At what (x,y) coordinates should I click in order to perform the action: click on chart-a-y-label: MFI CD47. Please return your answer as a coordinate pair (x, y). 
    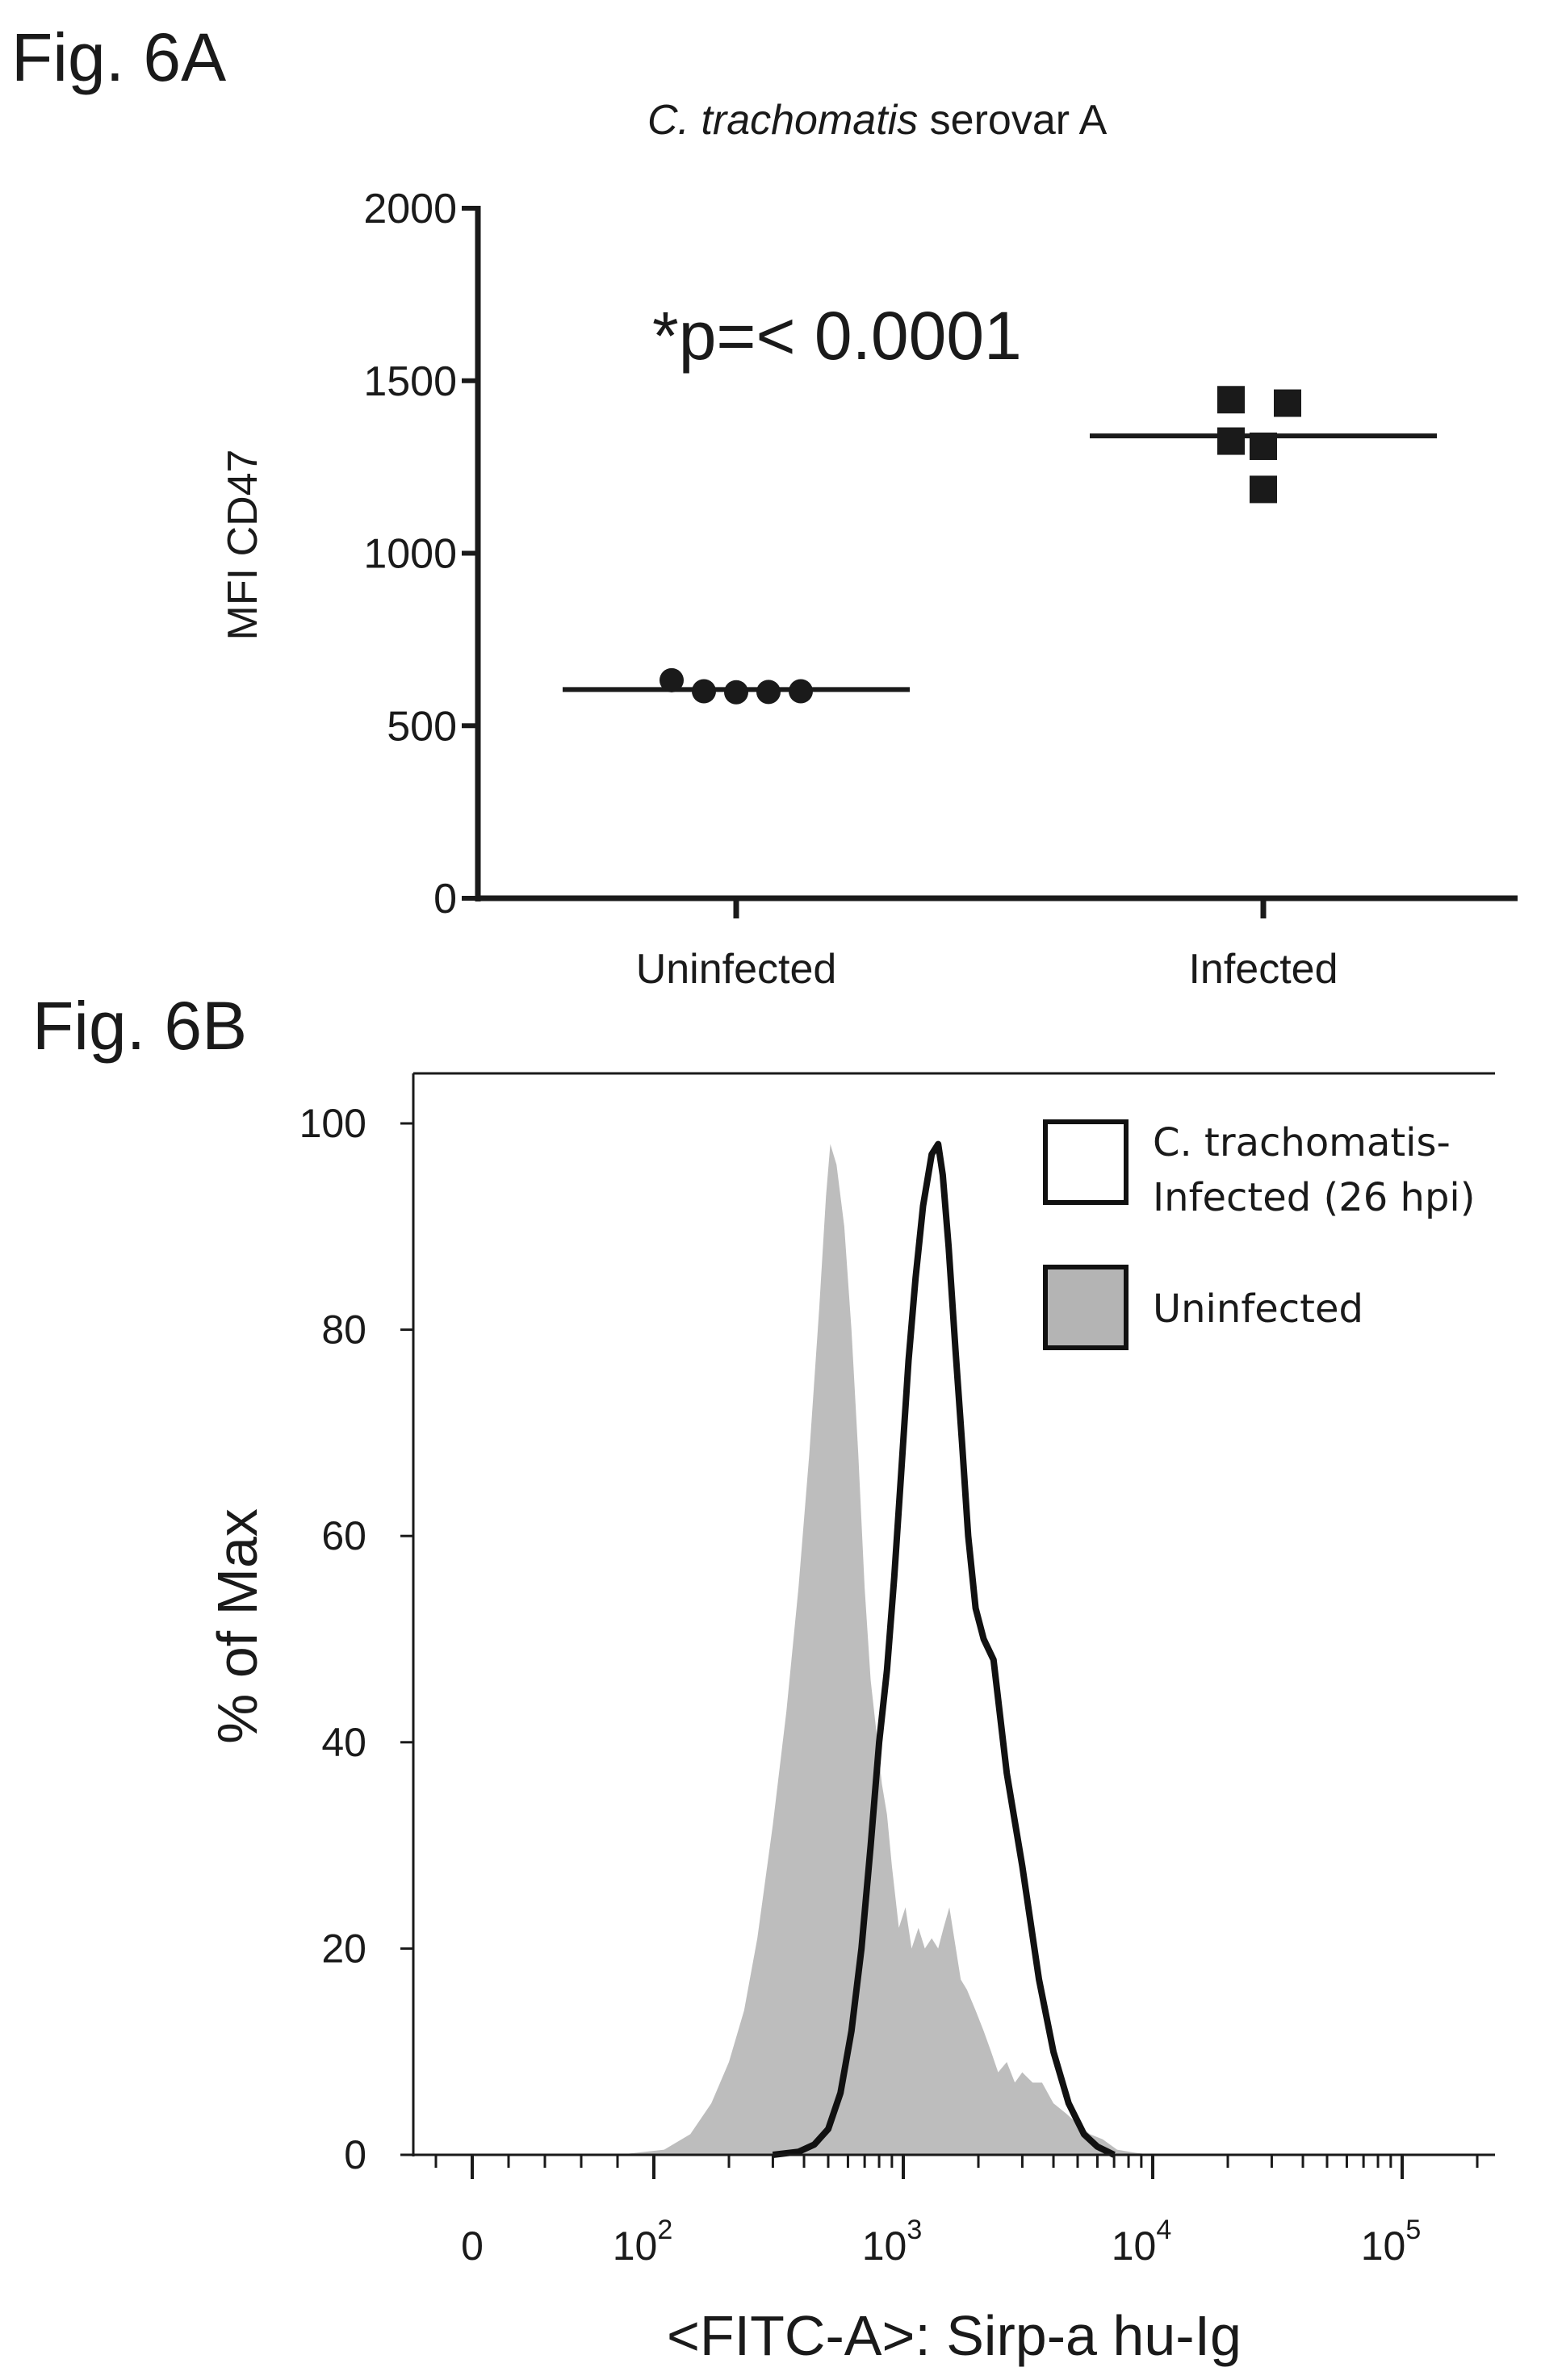
    Looking at the image, I should click on (243, 545).